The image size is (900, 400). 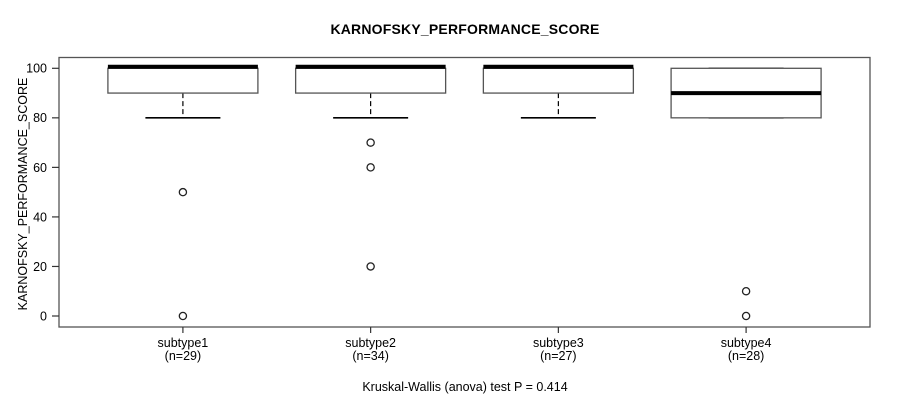 I want to click on x-tick-sublabel: (n=28), so click(x=746, y=356).